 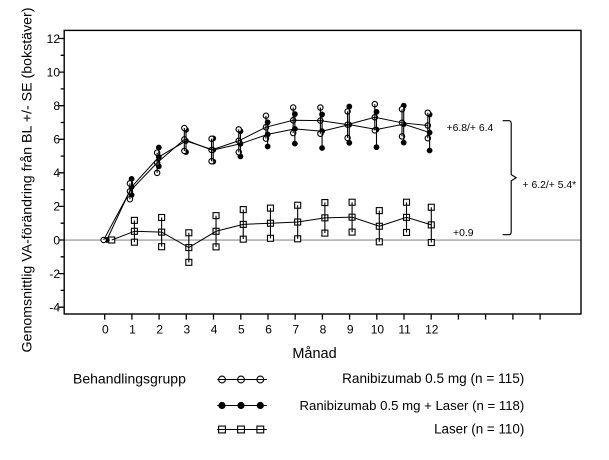 I want to click on svg-text: 9, so click(x=350, y=330).